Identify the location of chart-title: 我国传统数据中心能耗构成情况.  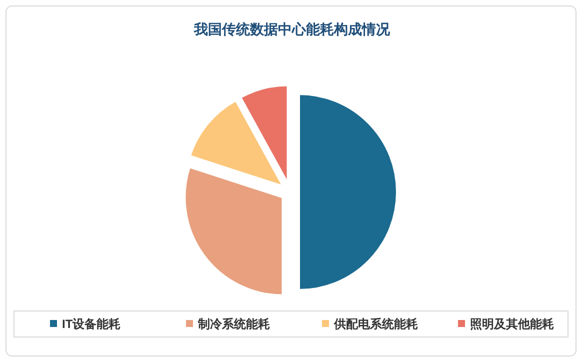
(292, 29).